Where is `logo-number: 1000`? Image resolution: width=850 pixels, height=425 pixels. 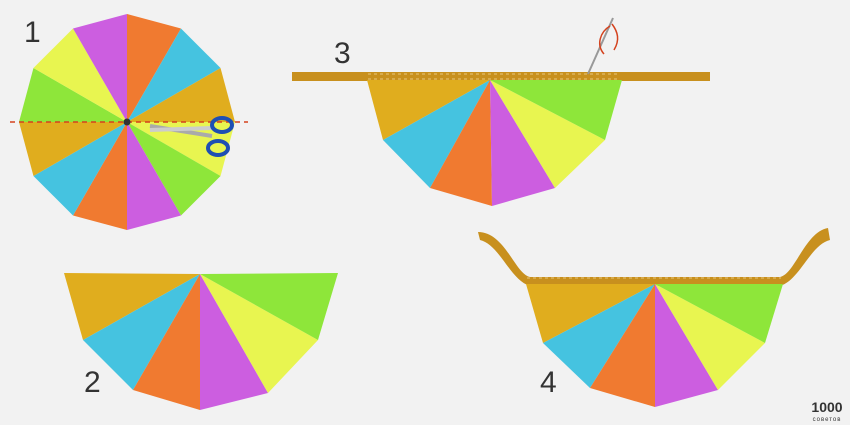
logo-number: 1000 is located at coordinates (826, 407).